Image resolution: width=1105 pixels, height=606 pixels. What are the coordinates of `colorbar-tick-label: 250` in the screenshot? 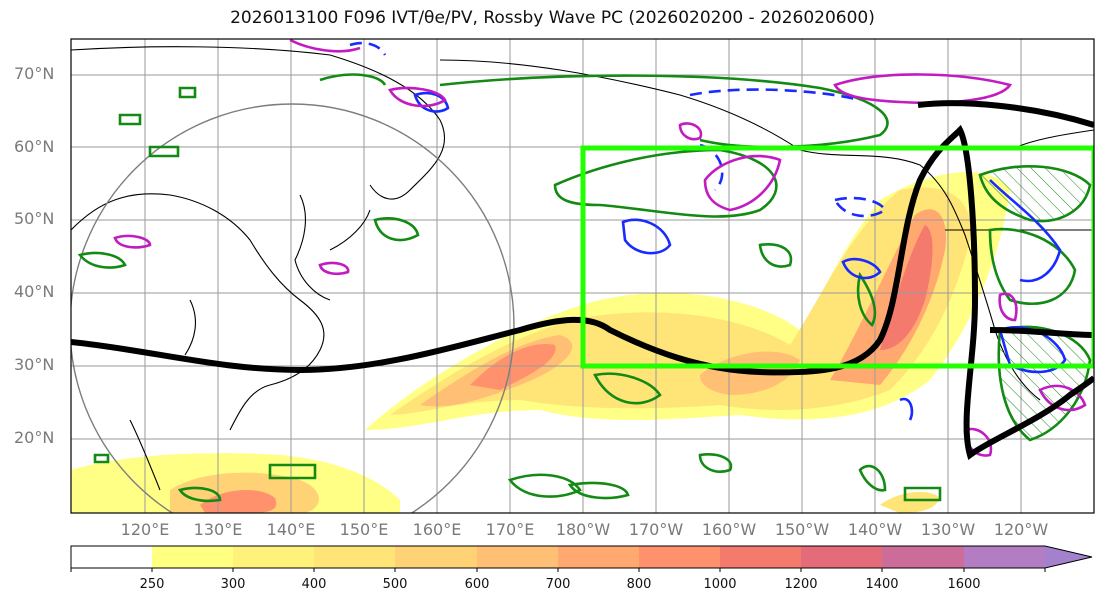 It's located at (152, 584).